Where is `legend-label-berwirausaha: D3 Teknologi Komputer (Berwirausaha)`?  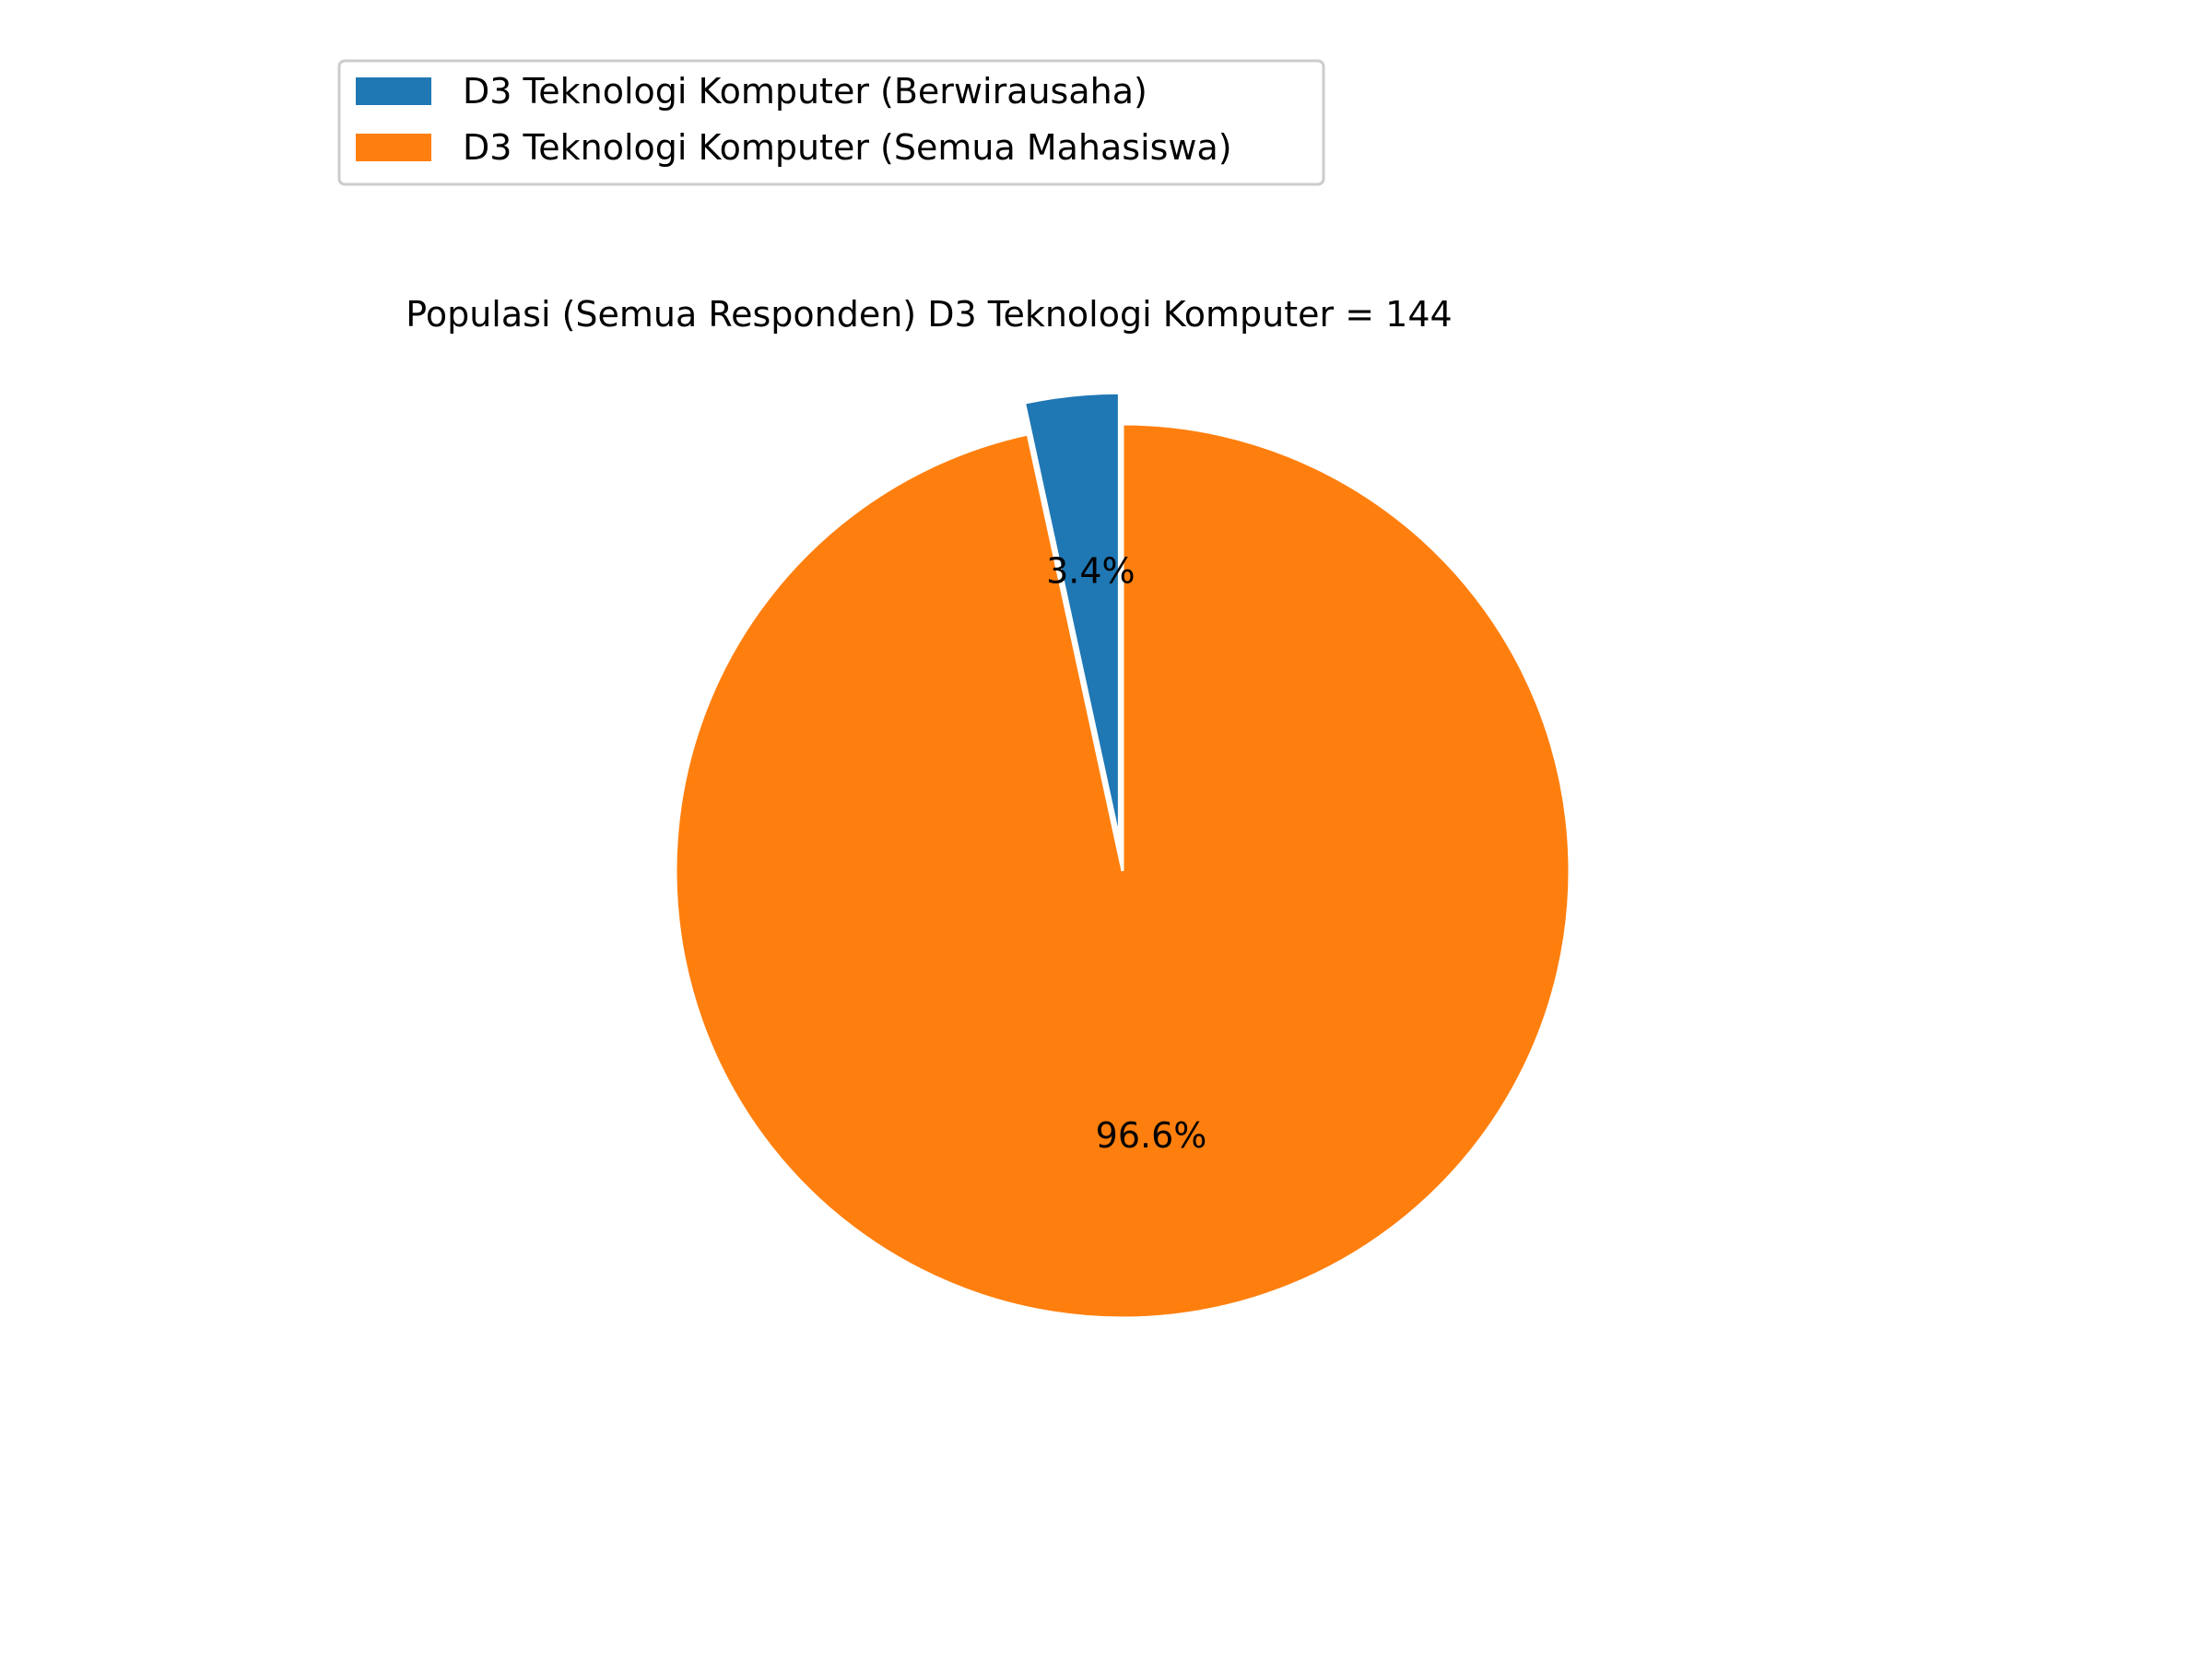 legend-label-berwirausaha: D3 Teknologi Komputer (Berwirausaha) is located at coordinates (805, 91).